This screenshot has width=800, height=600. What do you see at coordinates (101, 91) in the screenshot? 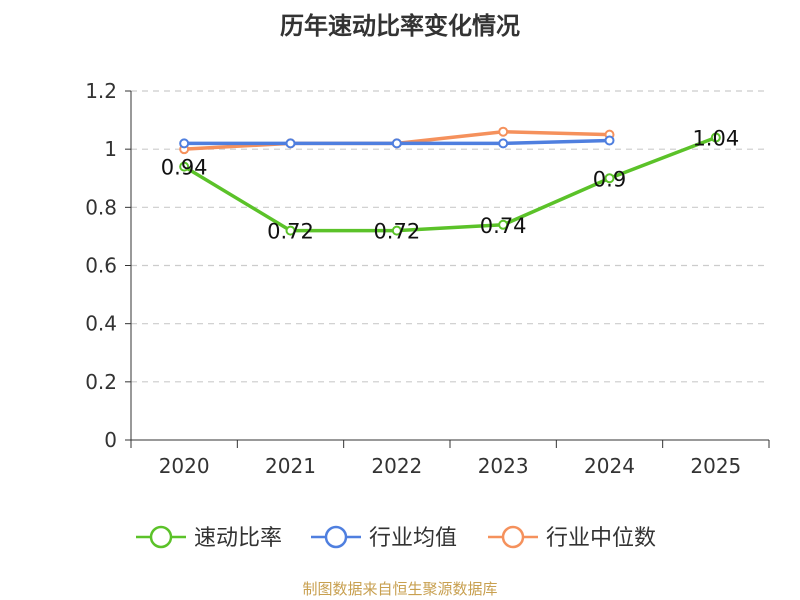
I see `y-tick-label: 1.2` at bounding box center [101, 91].